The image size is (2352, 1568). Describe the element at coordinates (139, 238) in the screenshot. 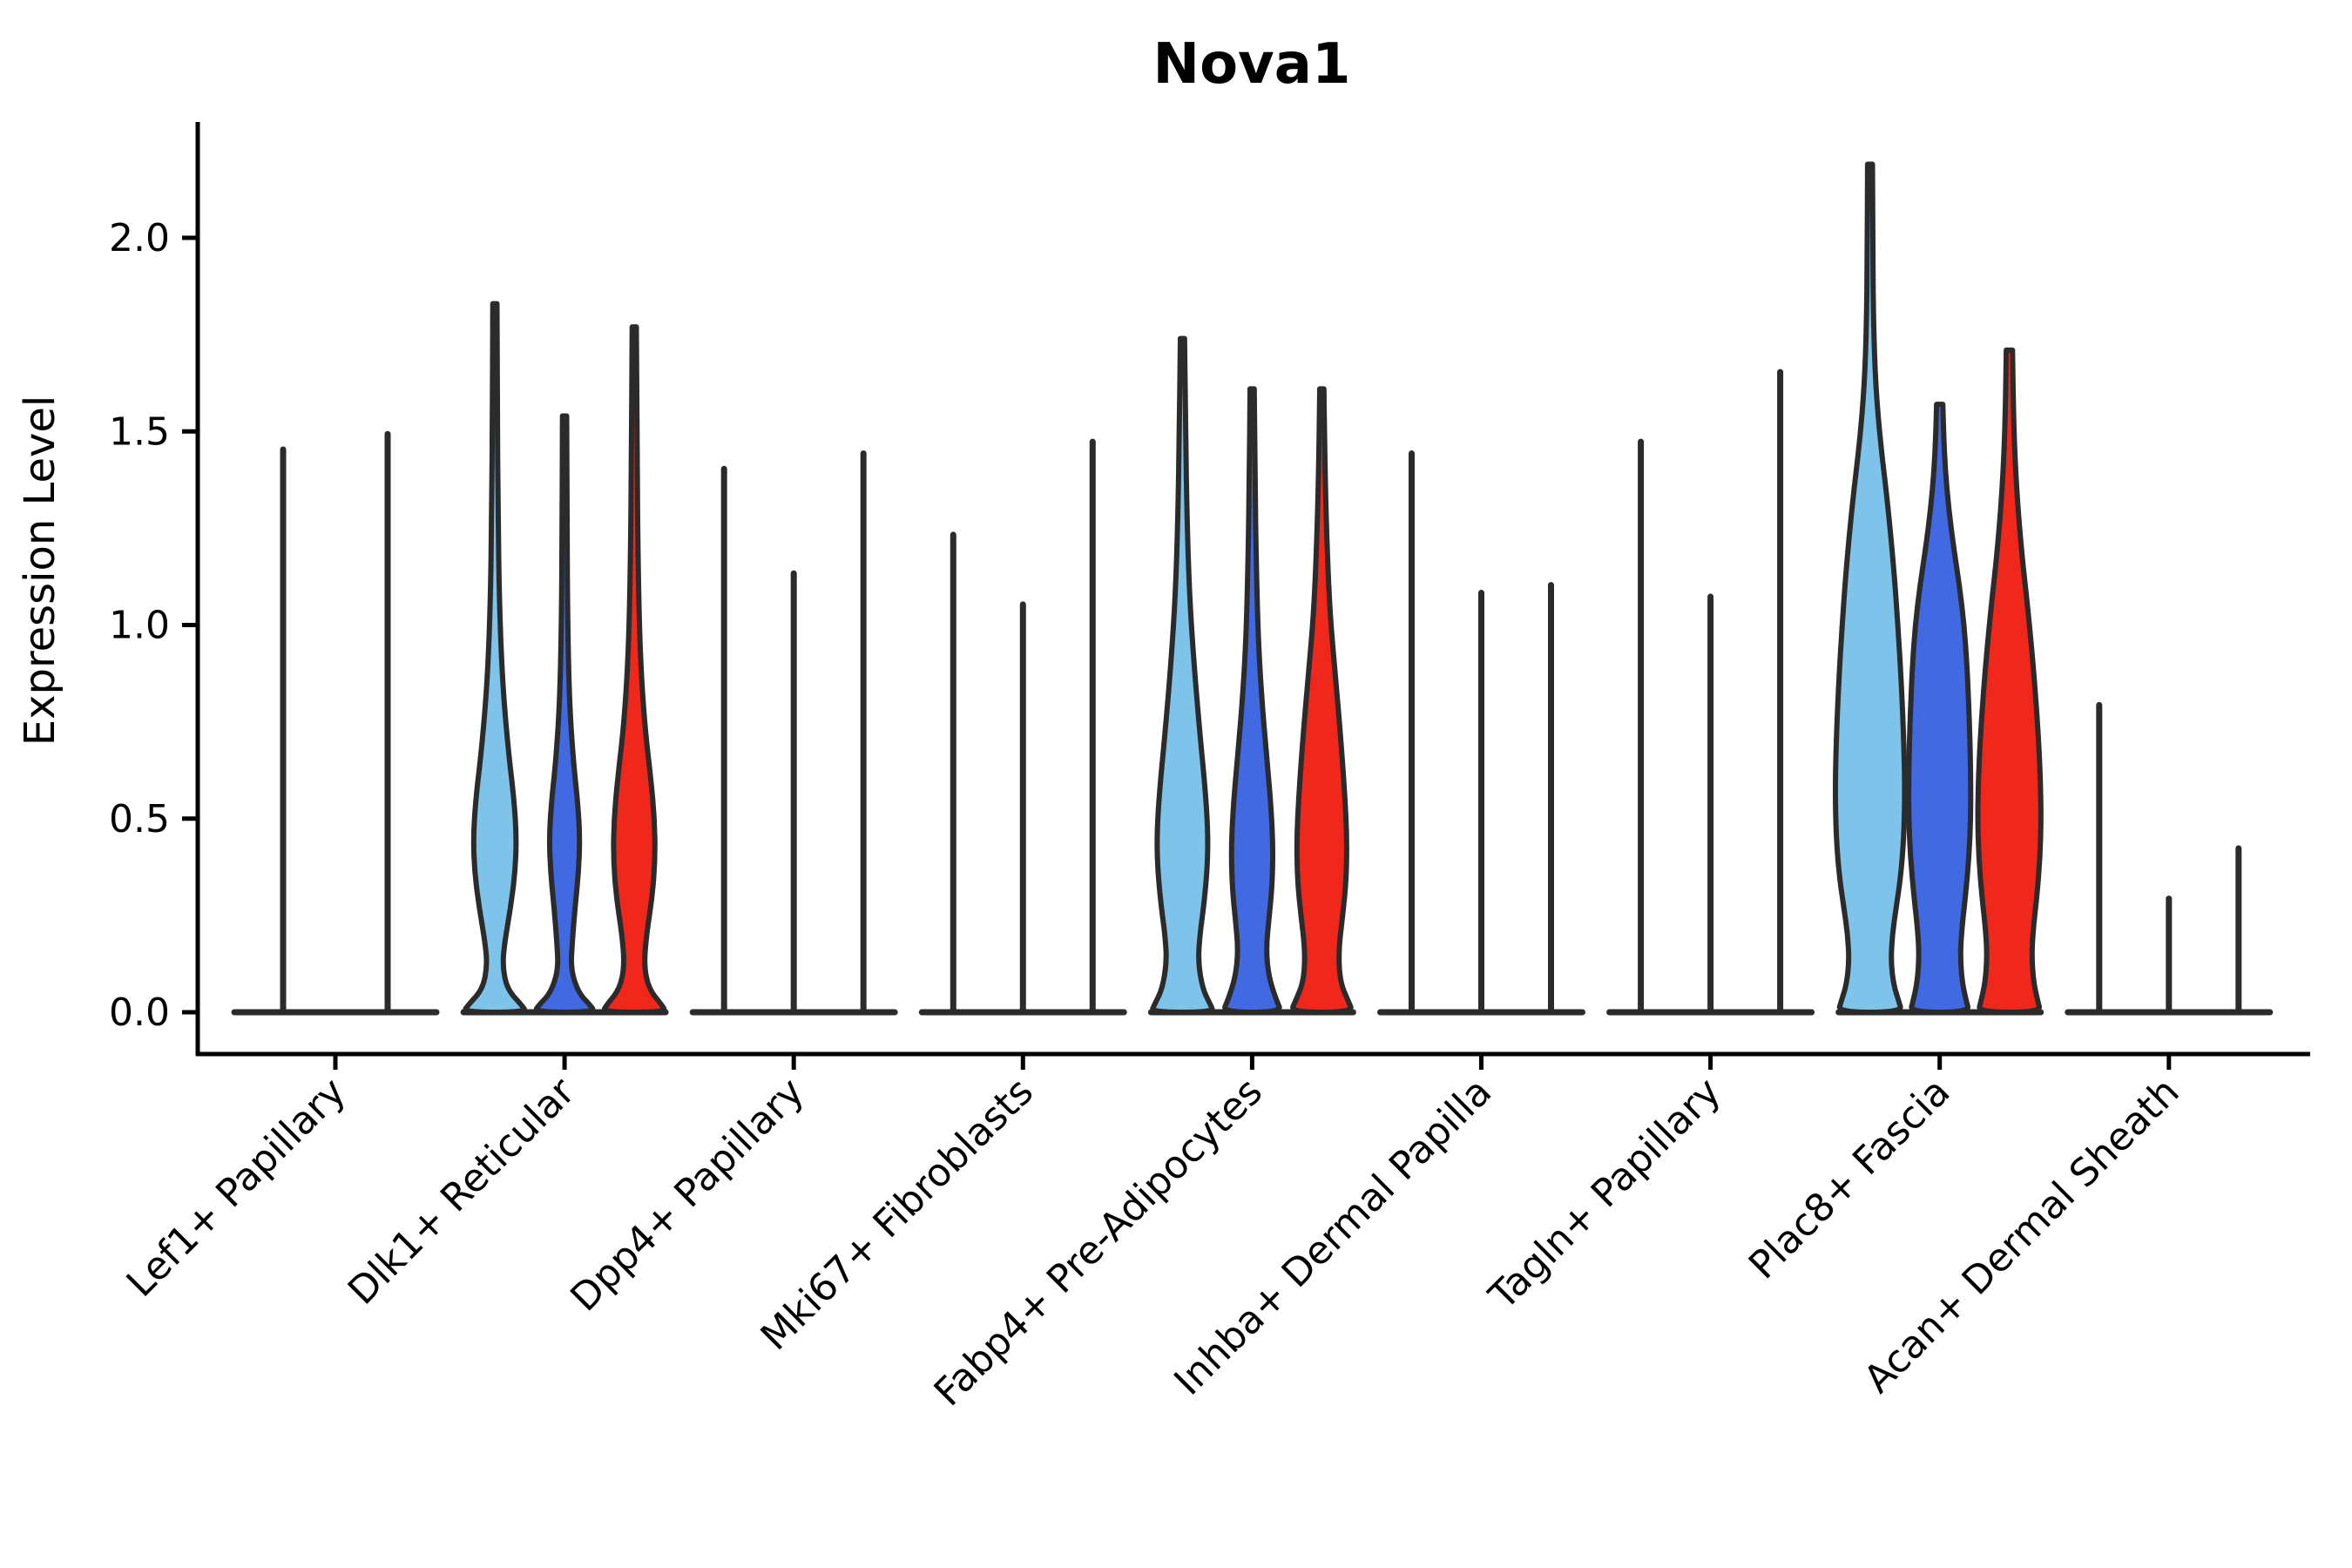

I see `y-tick-label: 2.0` at that location.